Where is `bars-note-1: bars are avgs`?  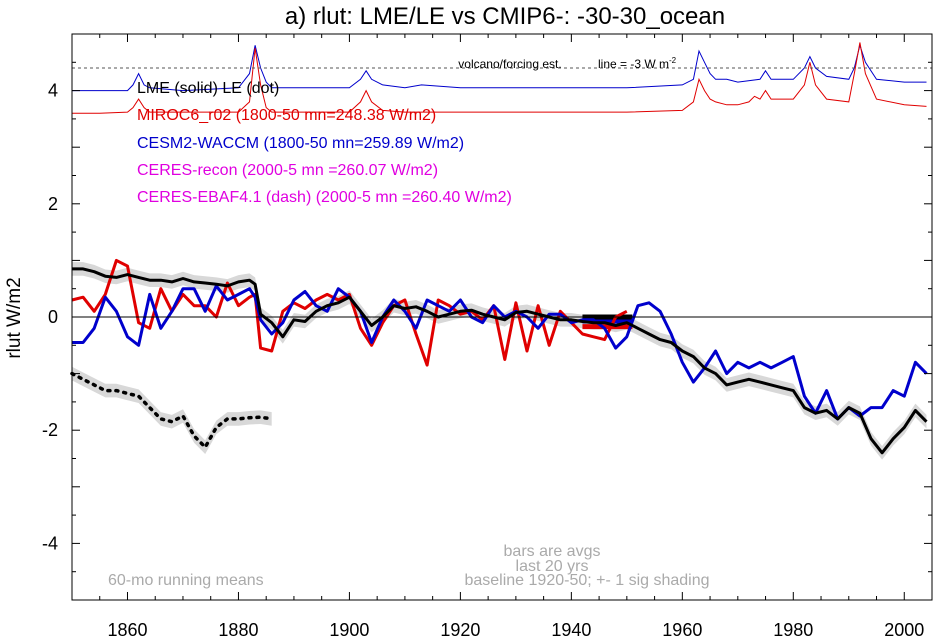 bars-note-1: bars are avgs is located at coordinates (552, 551).